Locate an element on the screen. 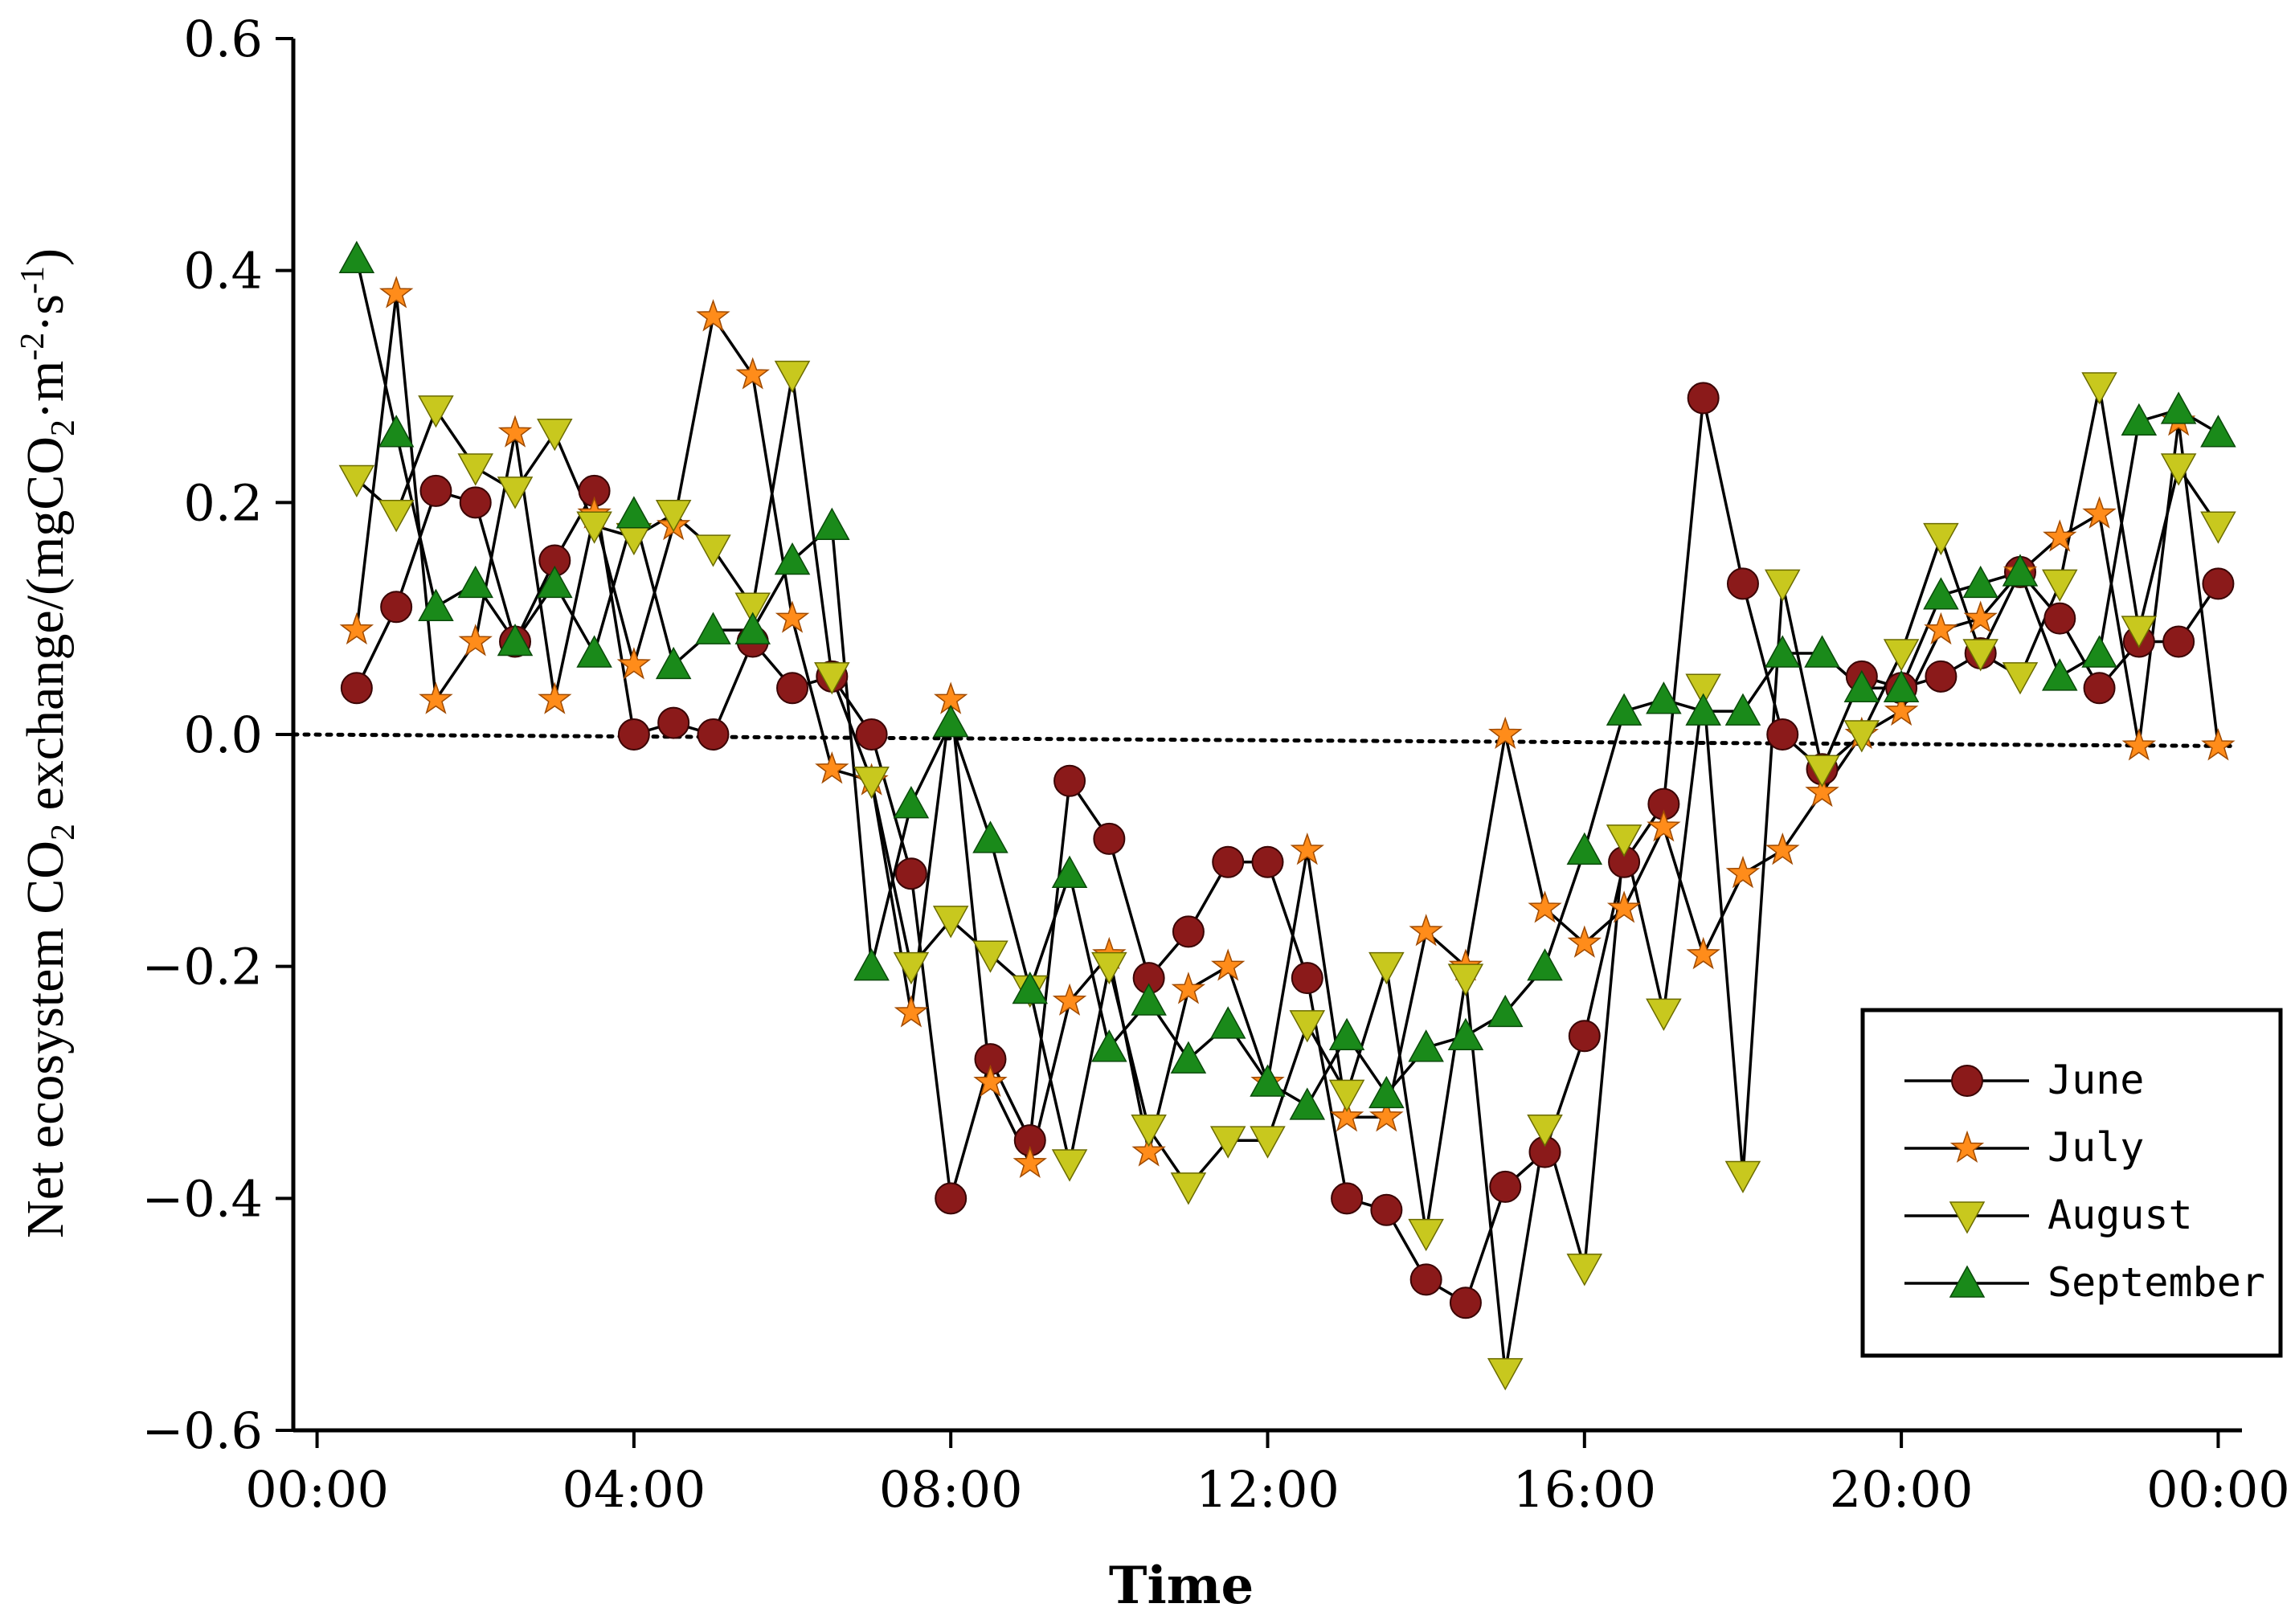 Image resolution: width=2295 pixels, height=1624 pixels. legend: June July August September is located at coordinates (2071, 1183).